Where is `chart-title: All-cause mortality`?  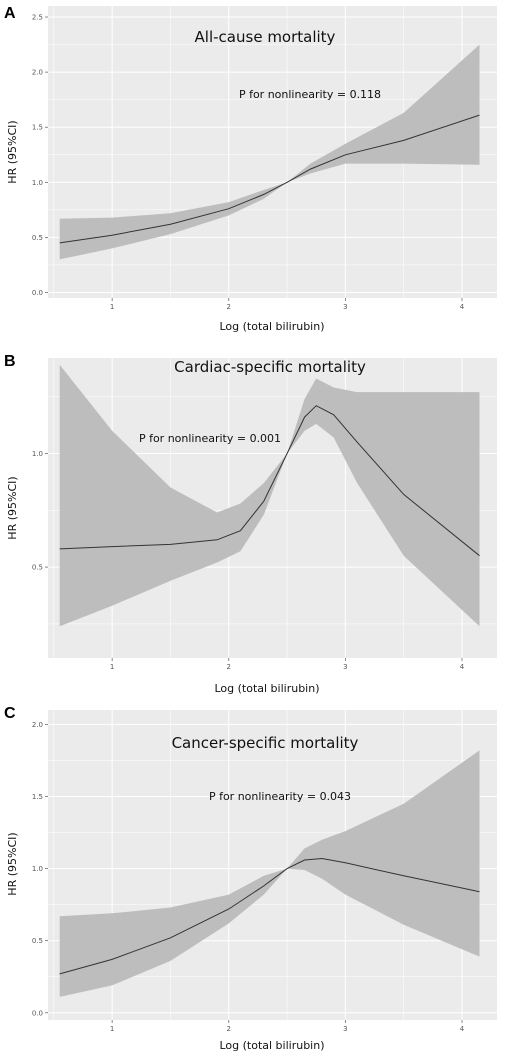
chart-title: All-cause mortality is located at coordinates (265, 37).